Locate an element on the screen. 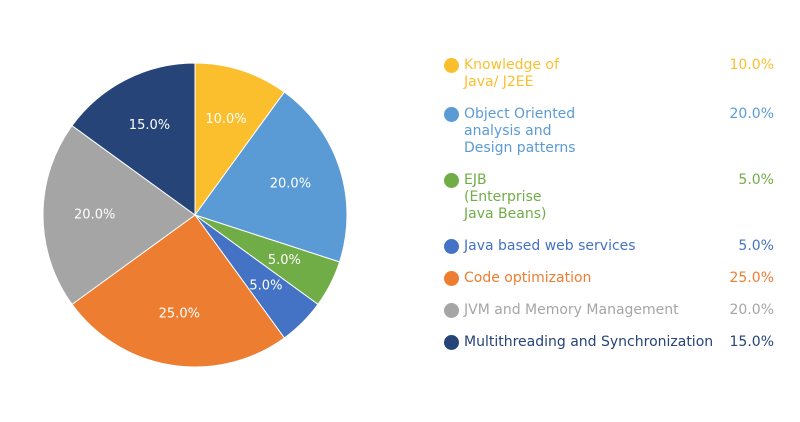 This screenshot has height=422, width=800. legend-item: EJB (Enterprise Java Beans) 5.0% is located at coordinates (609, 197).